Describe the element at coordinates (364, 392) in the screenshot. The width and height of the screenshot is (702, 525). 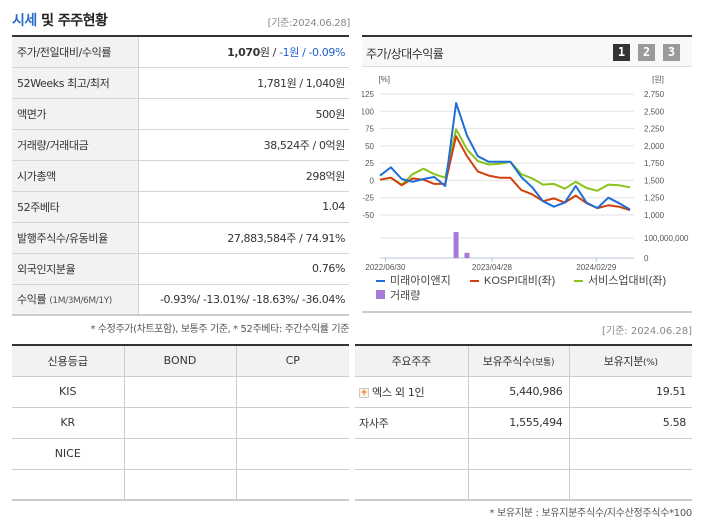
I see `expand-plus-icon: +` at that location.